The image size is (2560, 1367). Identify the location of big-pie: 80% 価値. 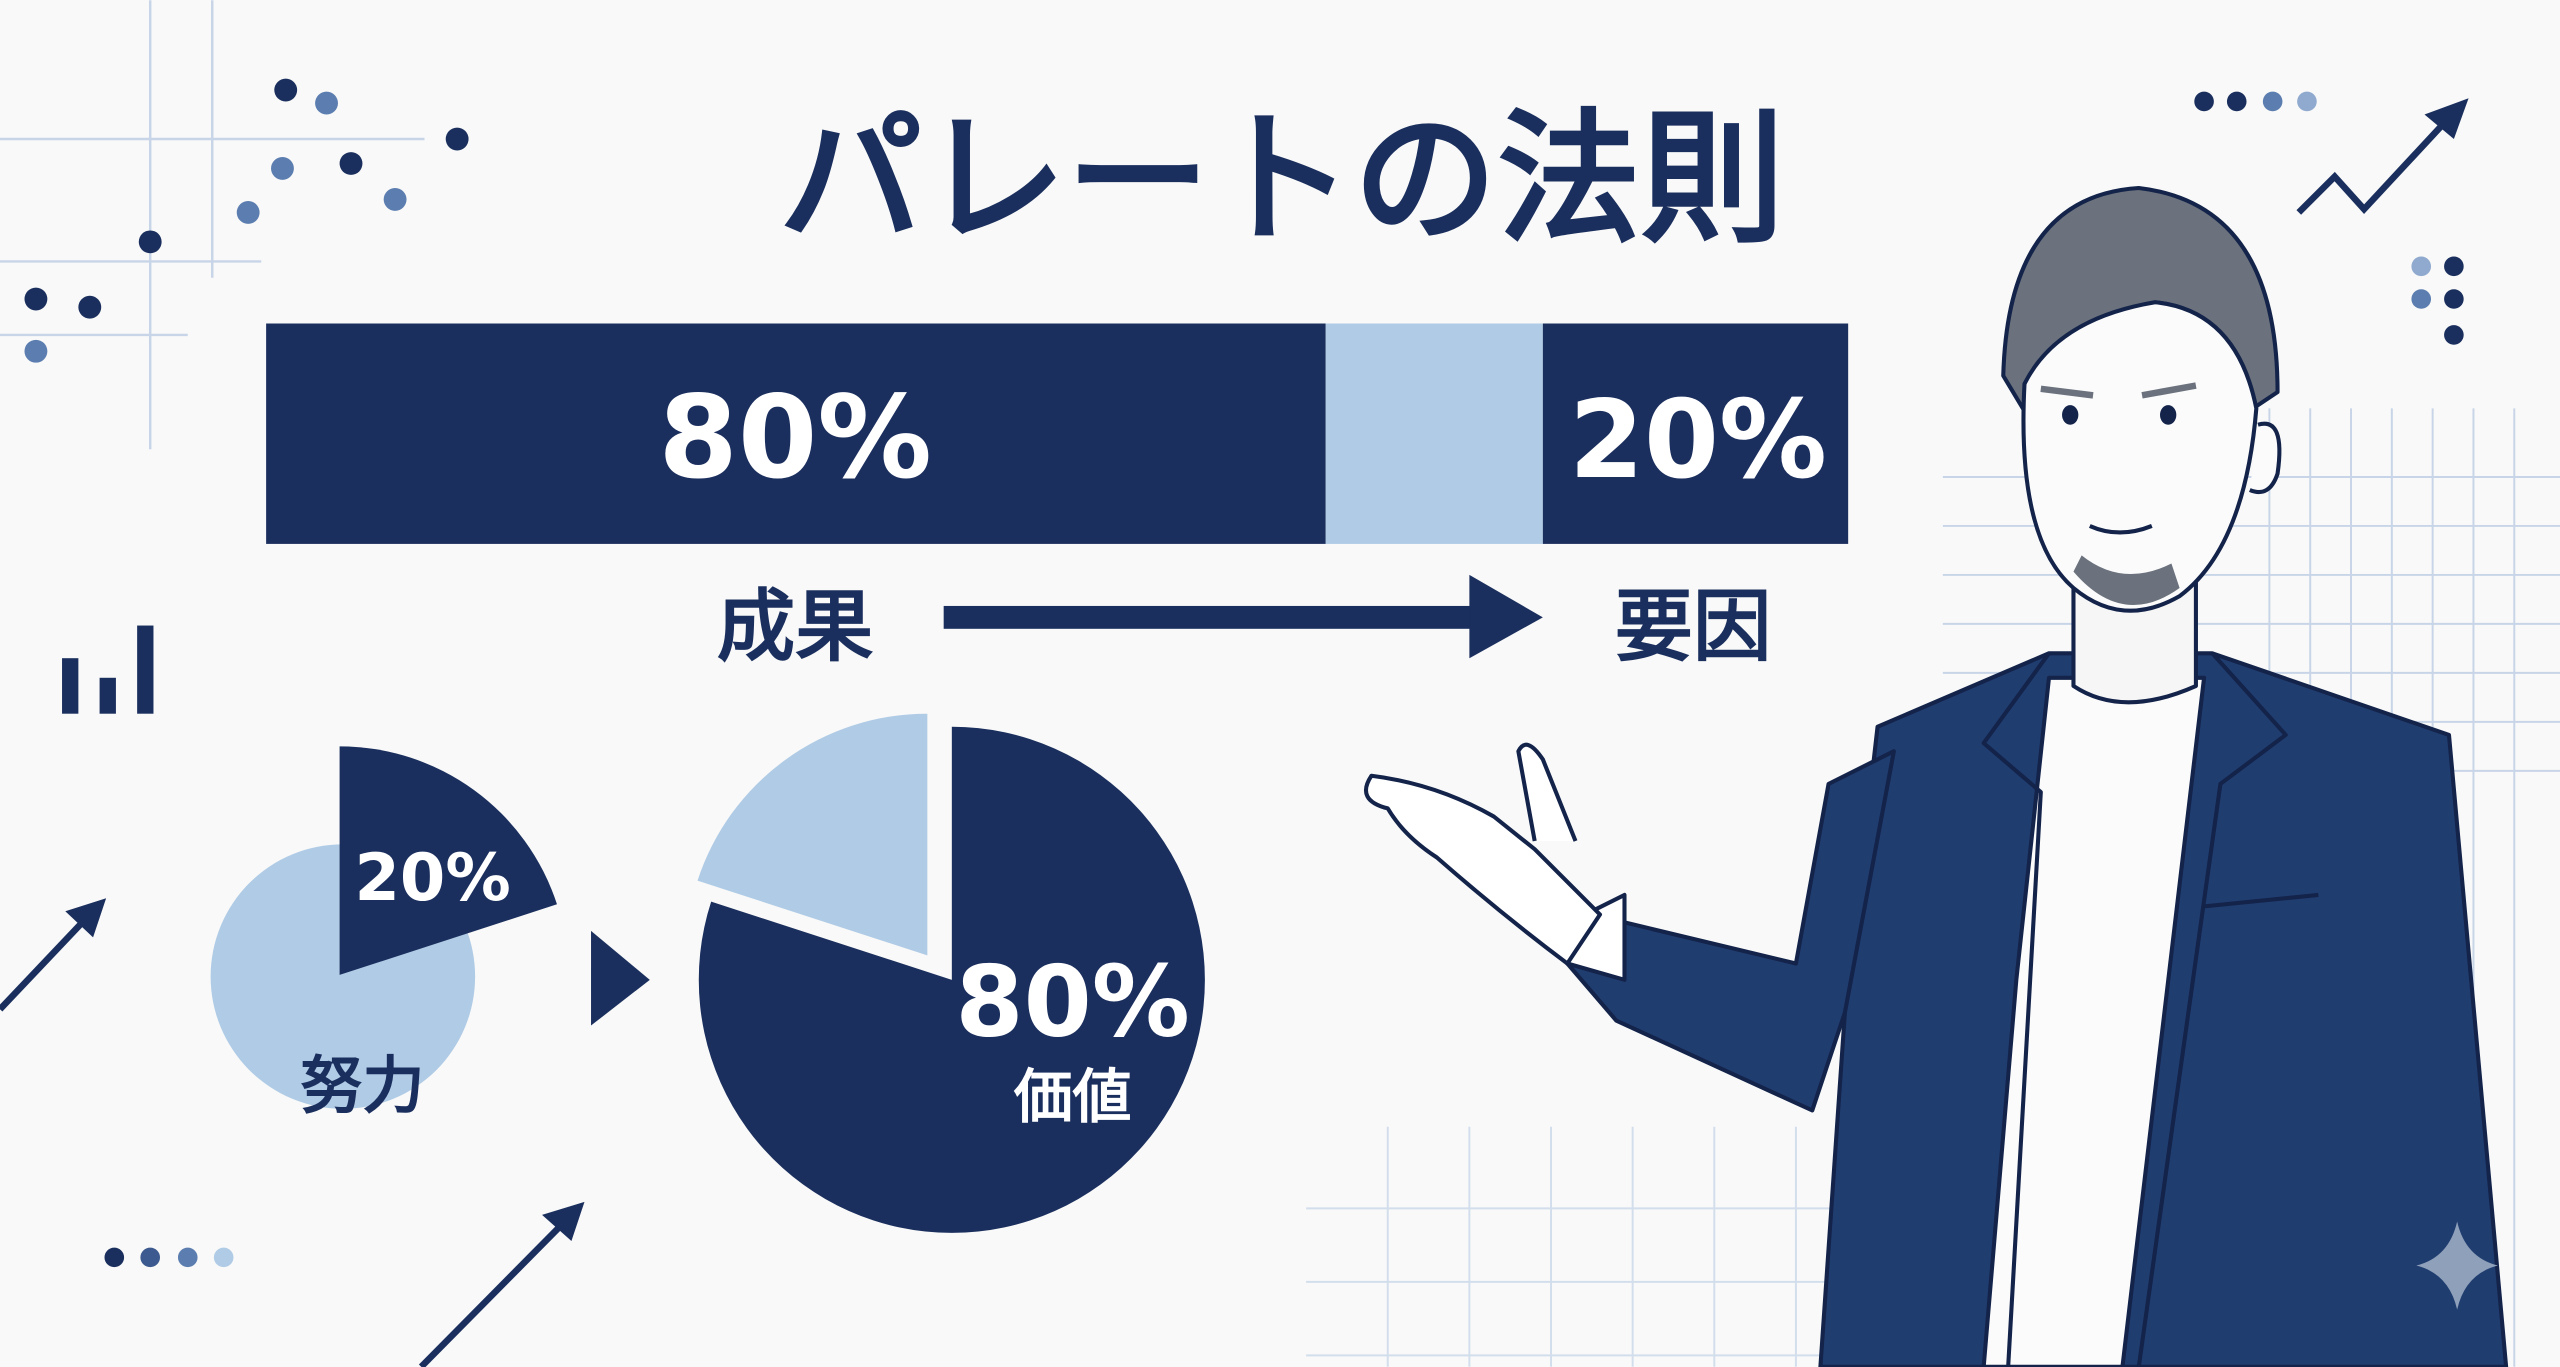
(951, 973).